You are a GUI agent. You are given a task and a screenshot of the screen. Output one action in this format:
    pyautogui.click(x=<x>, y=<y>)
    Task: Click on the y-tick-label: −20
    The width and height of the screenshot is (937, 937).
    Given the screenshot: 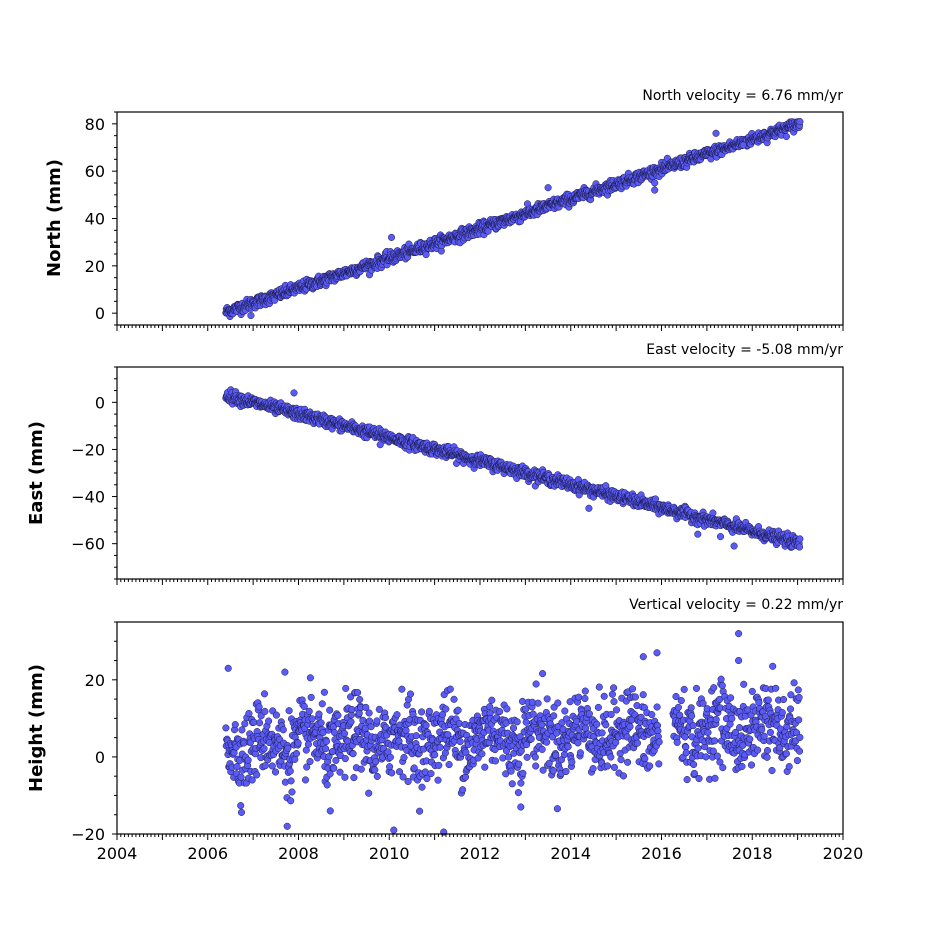 What is the action you would take?
    pyautogui.click(x=88, y=449)
    